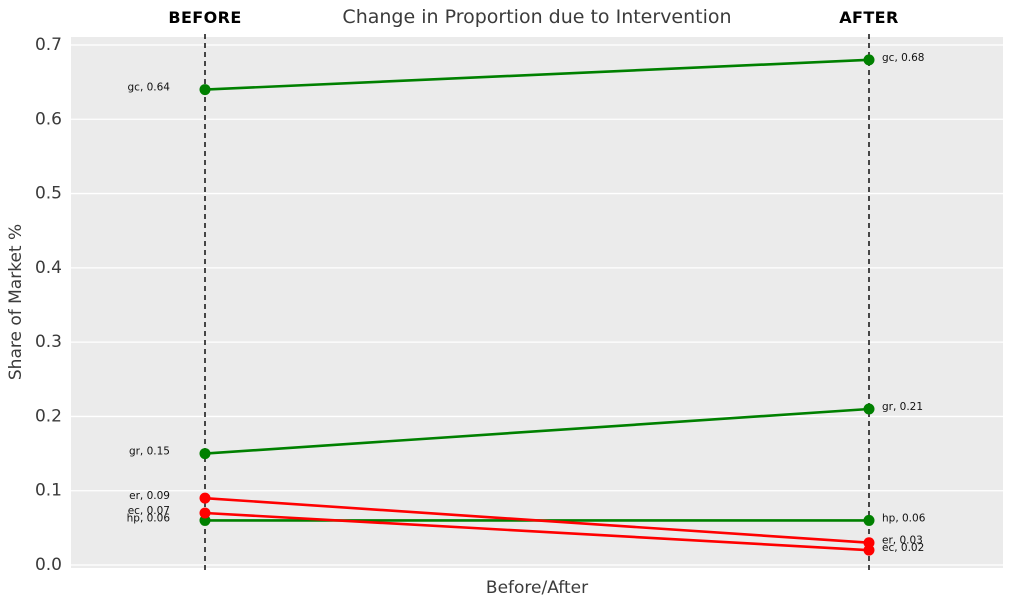  I want to click on point-label-er-after: er, 0.03, so click(902, 541).